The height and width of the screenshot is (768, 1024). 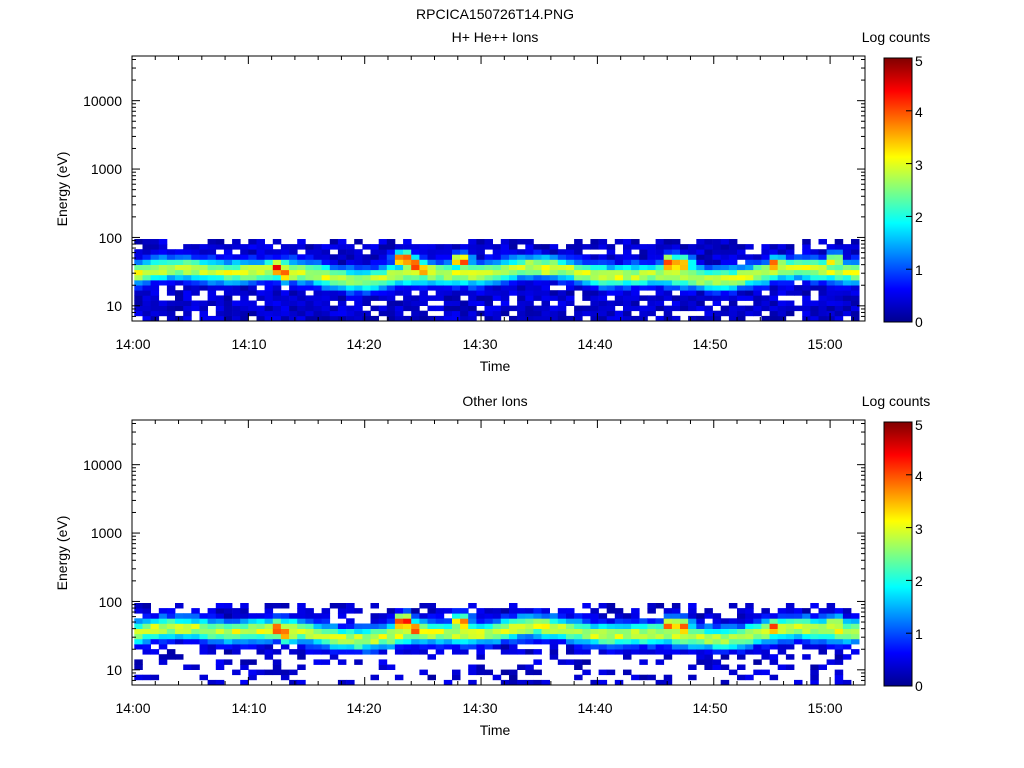 What do you see at coordinates (114, 670) in the screenshot?
I see `panel-2-ytick-10: 10` at bounding box center [114, 670].